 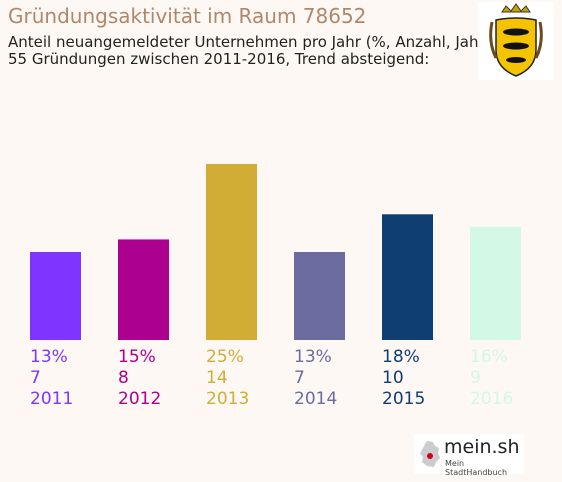 What do you see at coordinates (412, 378) in the screenshot?
I see `bar-label-group: 18% 10 2015` at bounding box center [412, 378].